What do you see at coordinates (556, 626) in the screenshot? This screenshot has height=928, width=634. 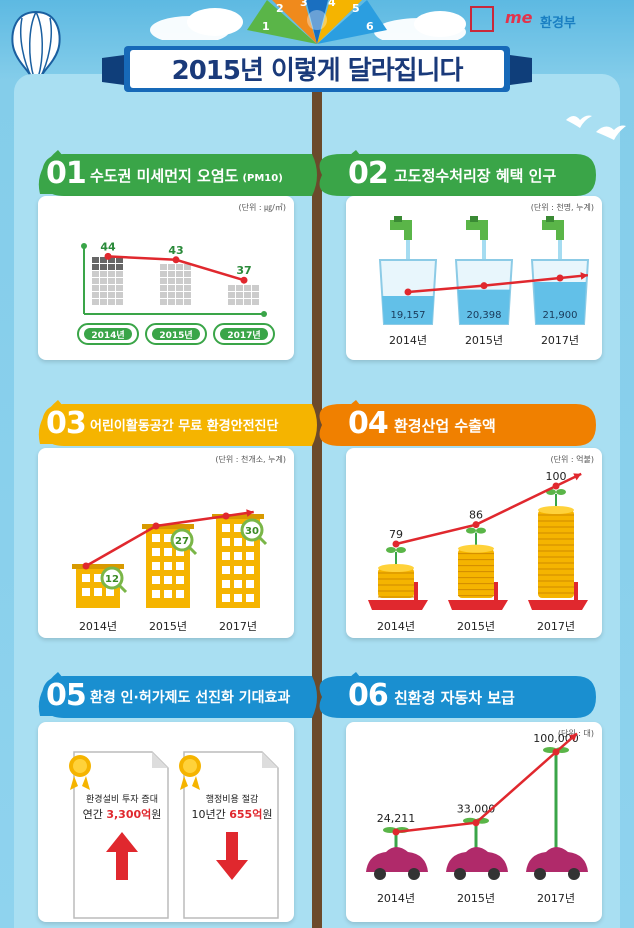 I see `category-label-2: 2017년` at bounding box center [556, 626].